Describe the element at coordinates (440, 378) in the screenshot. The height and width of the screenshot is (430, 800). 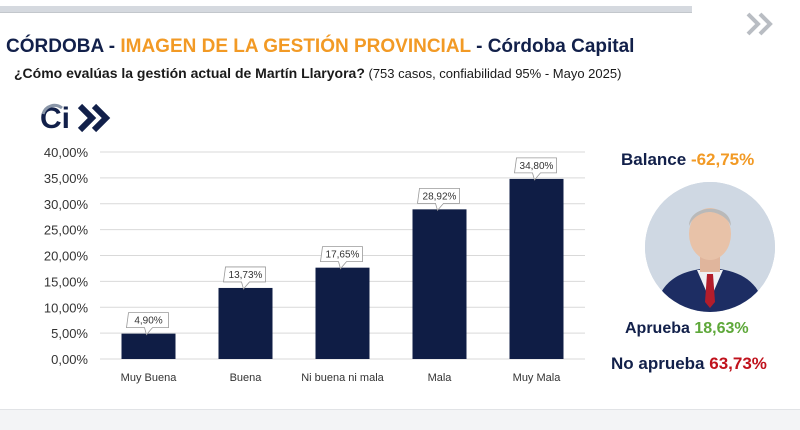
I see `x-category-label: Mala` at that location.